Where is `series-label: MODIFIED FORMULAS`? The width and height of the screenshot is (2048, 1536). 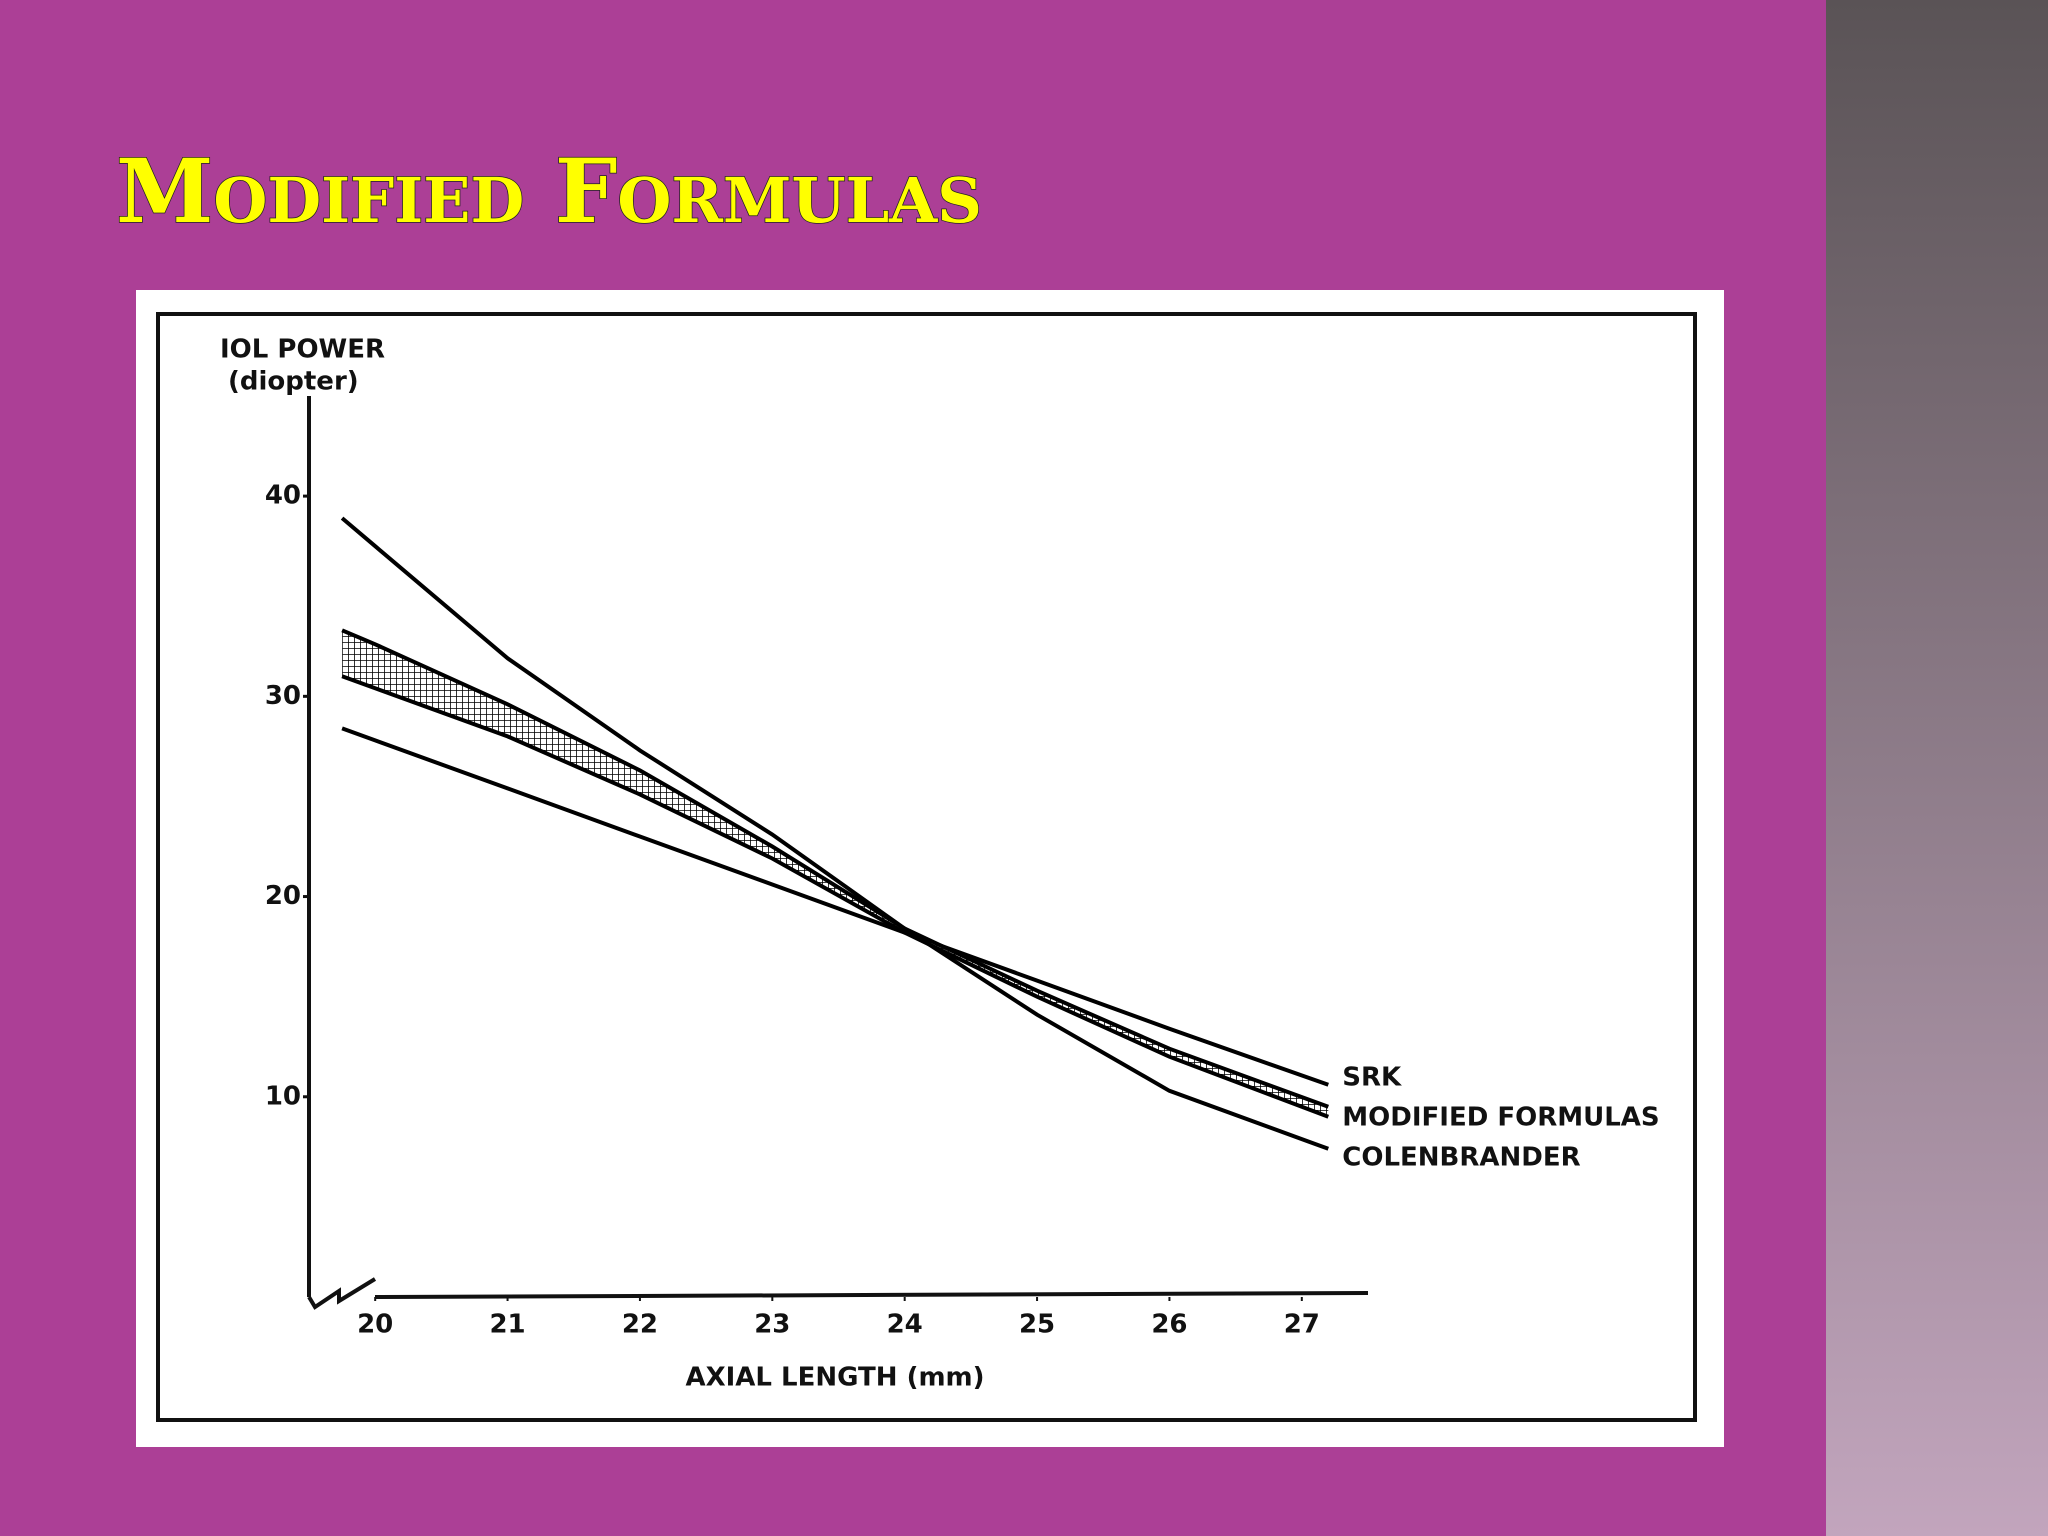 series-label: MODIFIED FORMULAS is located at coordinates (1500, 1118).